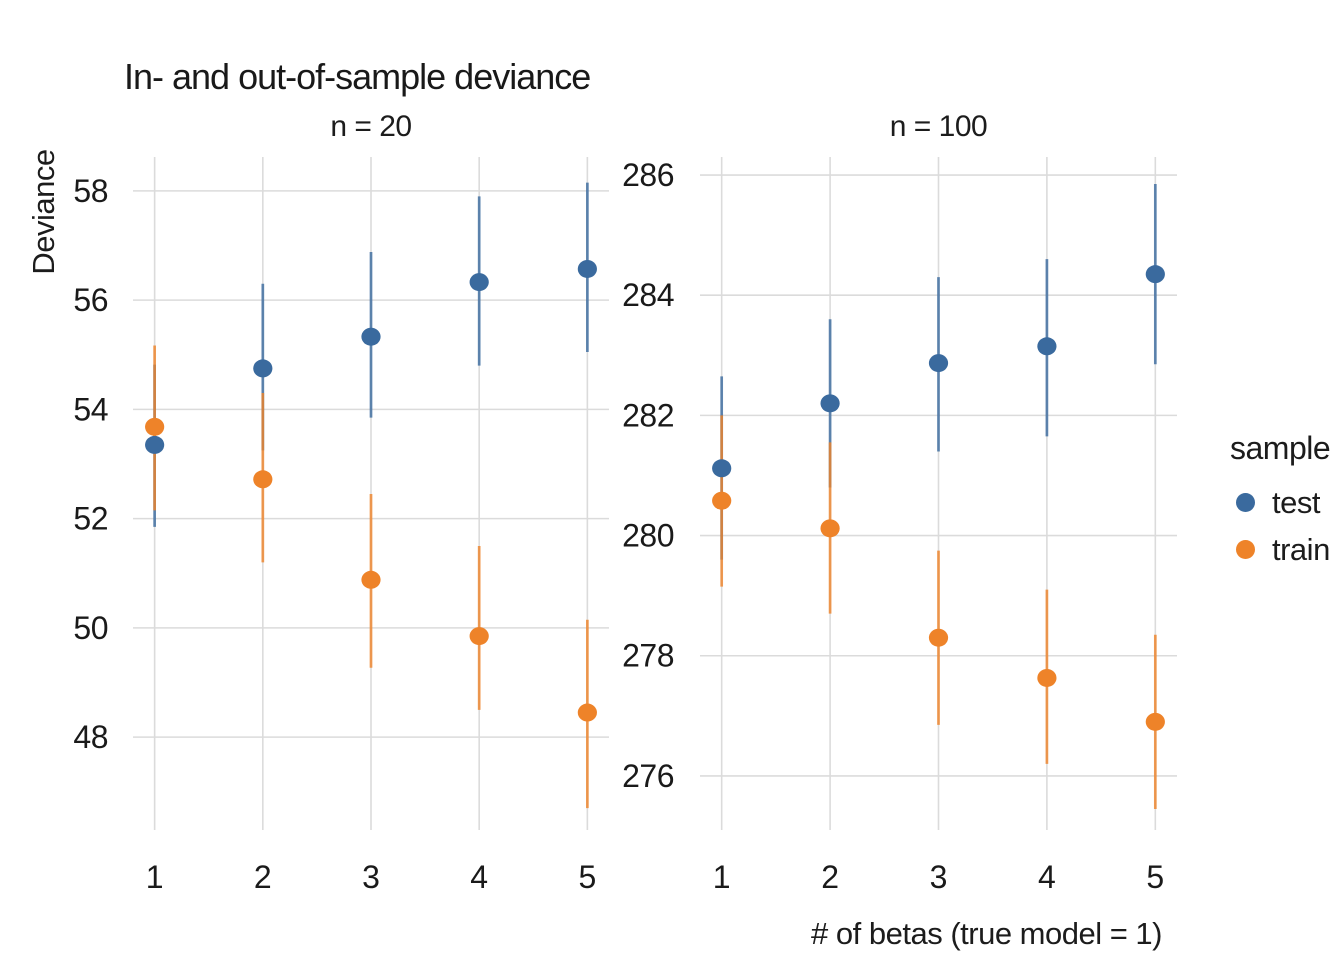 Image resolution: width=1344 pixels, height=960 pixels. Describe the element at coordinates (648, 415) in the screenshot. I see `y-tick-label: 282` at that location.